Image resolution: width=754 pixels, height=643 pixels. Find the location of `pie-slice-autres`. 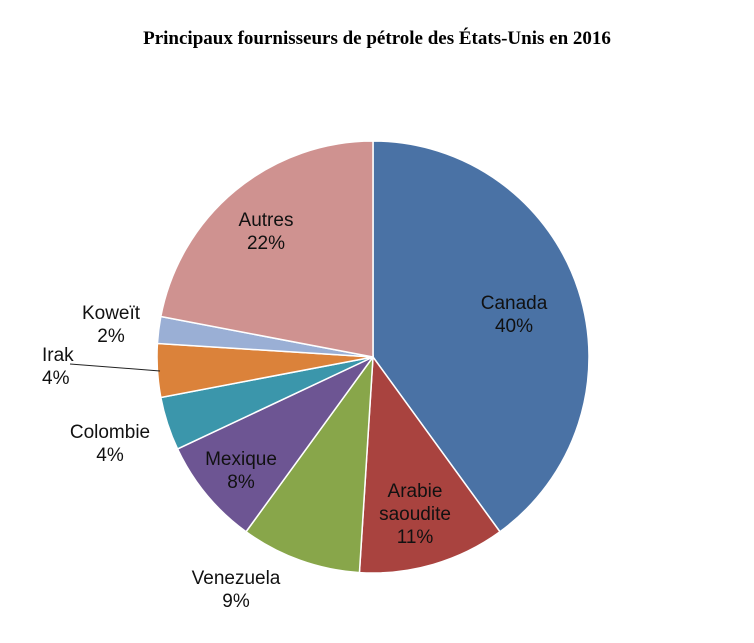

pie-slice-autres is located at coordinates (266, 249).